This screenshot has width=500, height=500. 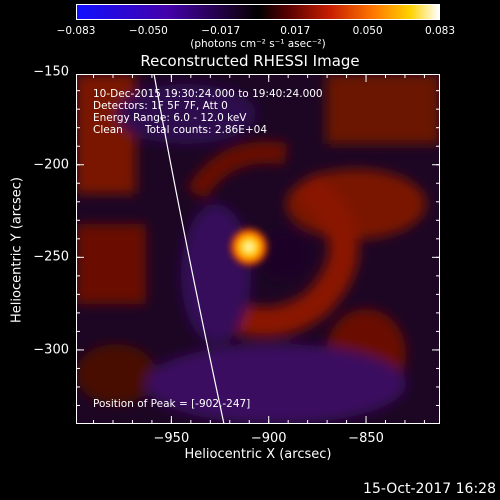 I want to click on y-tick-label: −300, so click(x=51, y=350).